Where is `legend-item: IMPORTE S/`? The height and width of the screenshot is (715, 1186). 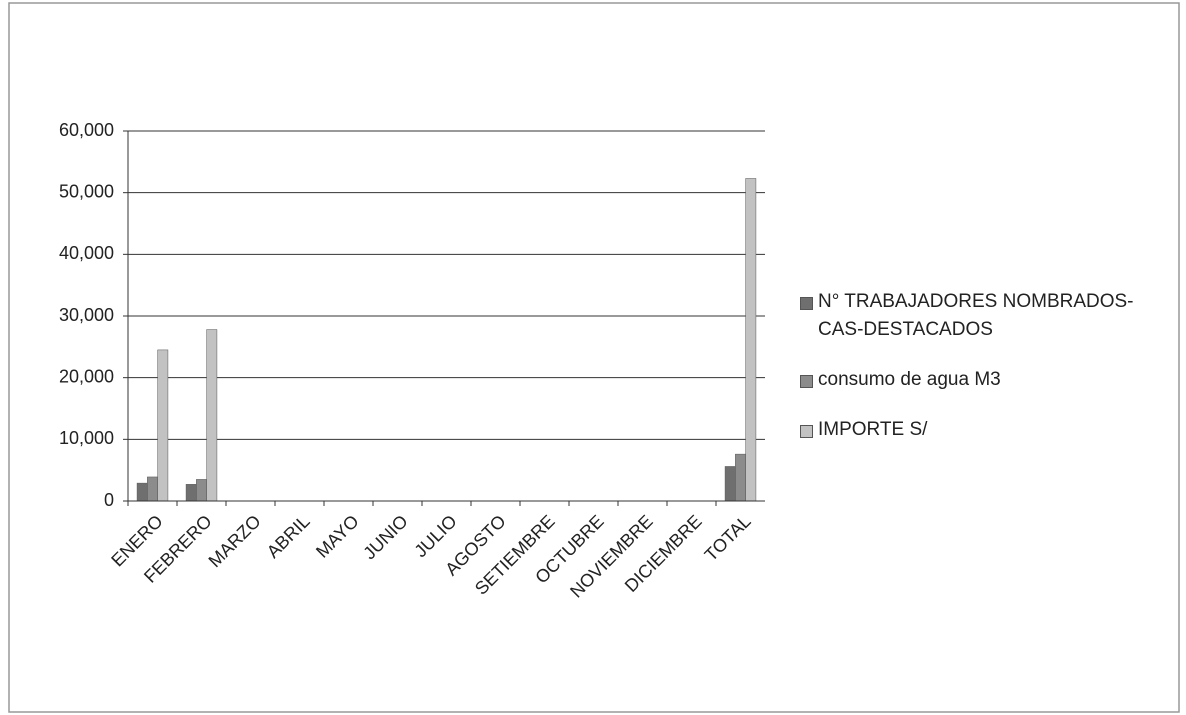
legend-item: IMPORTE S/ is located at coordinates (990, 430).